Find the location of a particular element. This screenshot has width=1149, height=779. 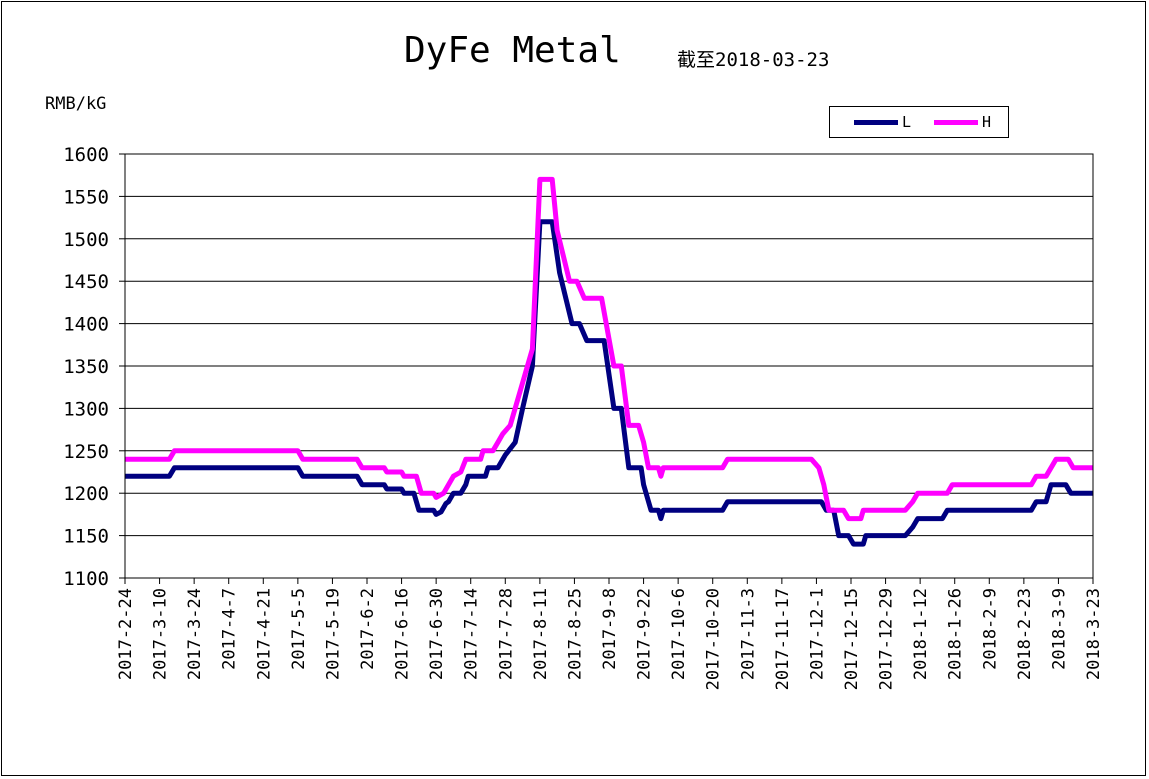

x-tick-label: 2017-11-17 is located at coordinates (783, 639).